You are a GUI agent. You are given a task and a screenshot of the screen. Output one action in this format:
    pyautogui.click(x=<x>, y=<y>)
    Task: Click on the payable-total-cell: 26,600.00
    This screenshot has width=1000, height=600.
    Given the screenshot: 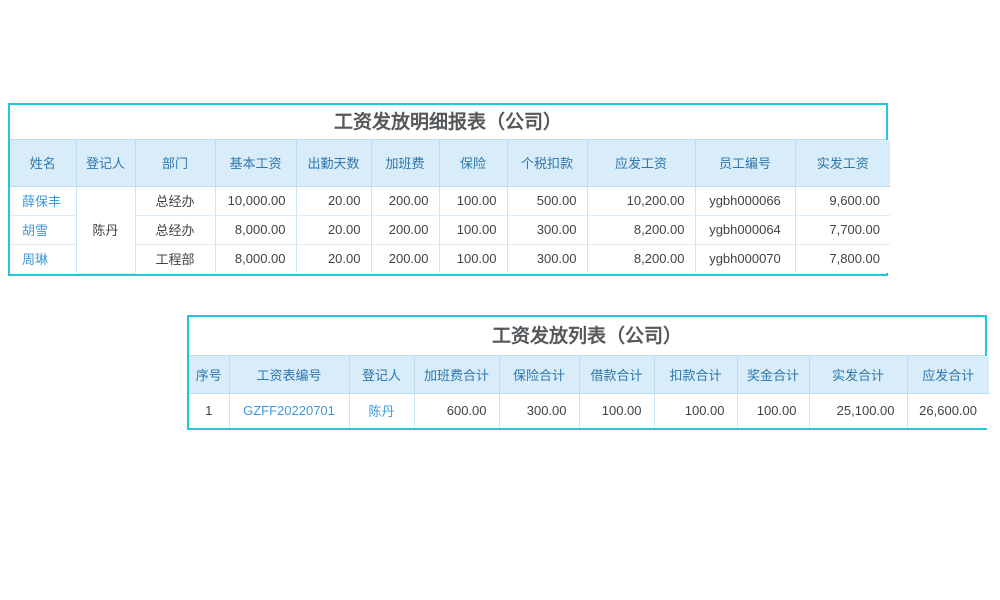 What is the action you would take?
    pyautogui.click(x=947, y=410)
    